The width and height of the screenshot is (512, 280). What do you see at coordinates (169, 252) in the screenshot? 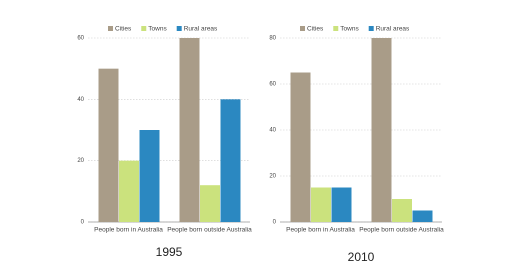
I see `chart-title: 1995` at bounding box center [169, 252].